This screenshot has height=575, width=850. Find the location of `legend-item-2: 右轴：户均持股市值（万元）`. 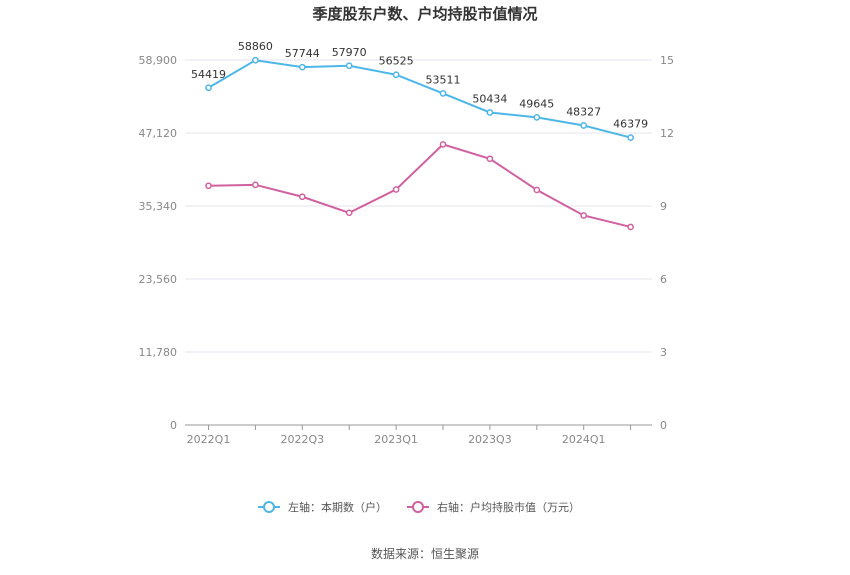

legend-item-2: 右轴：户均持股市值（万元） is located at coordinates (493, 507).